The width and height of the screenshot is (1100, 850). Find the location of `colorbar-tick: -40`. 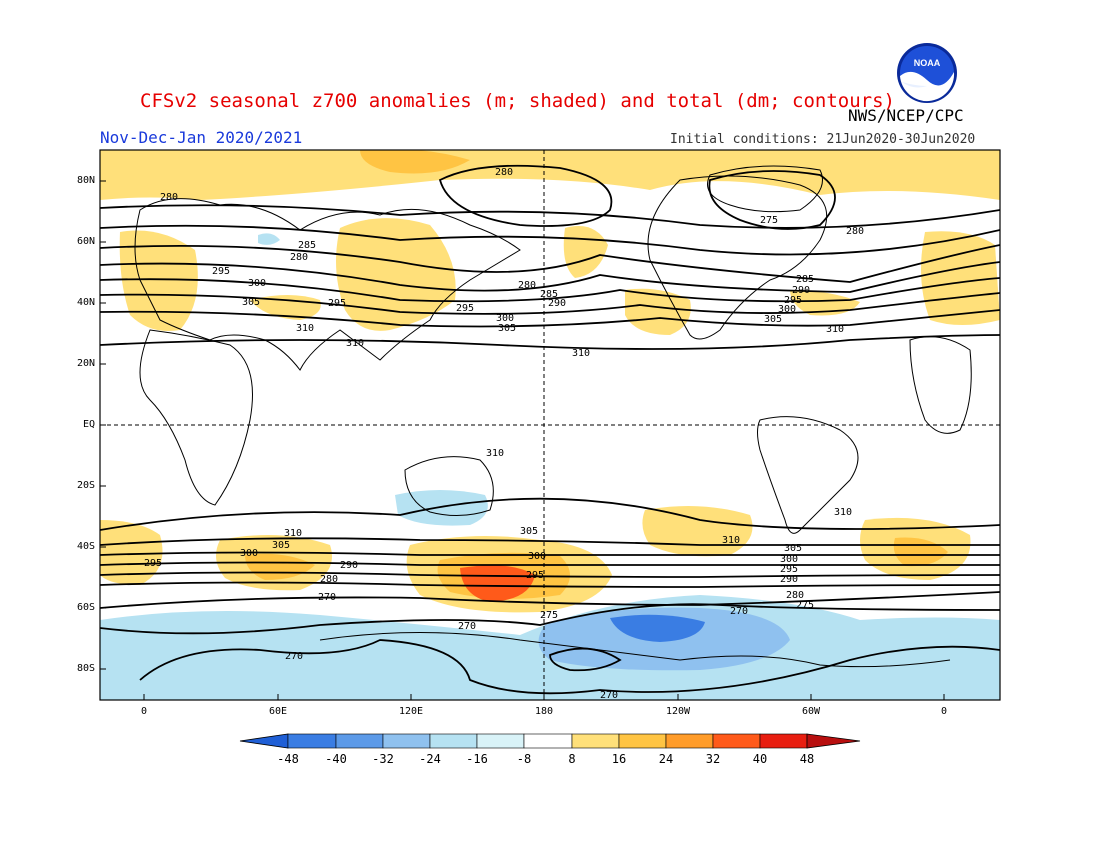

colorbar-tick: -40 is located at coordinates (336, 759).